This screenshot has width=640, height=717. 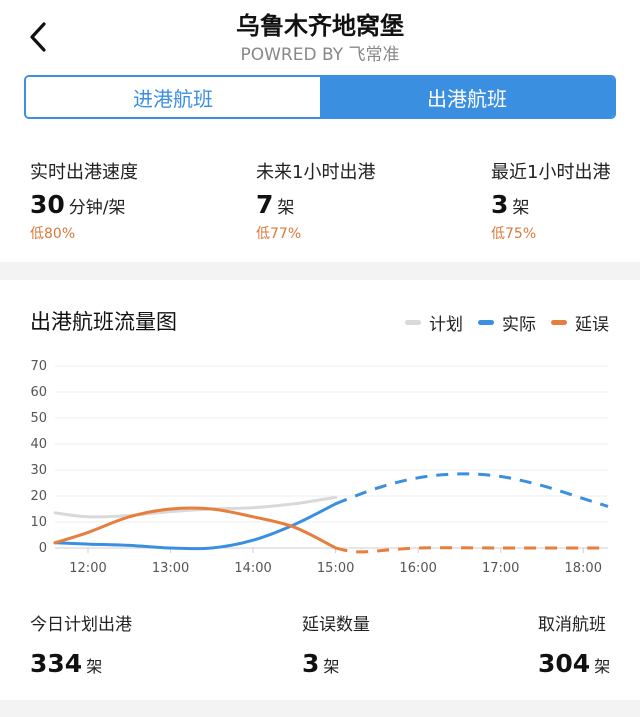 I want to click on legend-label: 延误, so click(x=592, y=325).